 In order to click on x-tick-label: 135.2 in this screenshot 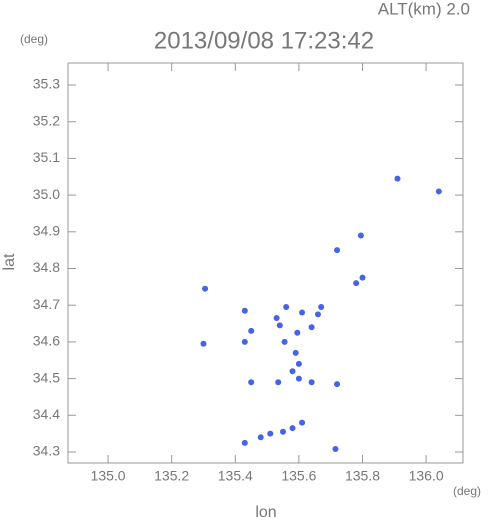, I will do `click(171, 476)`.